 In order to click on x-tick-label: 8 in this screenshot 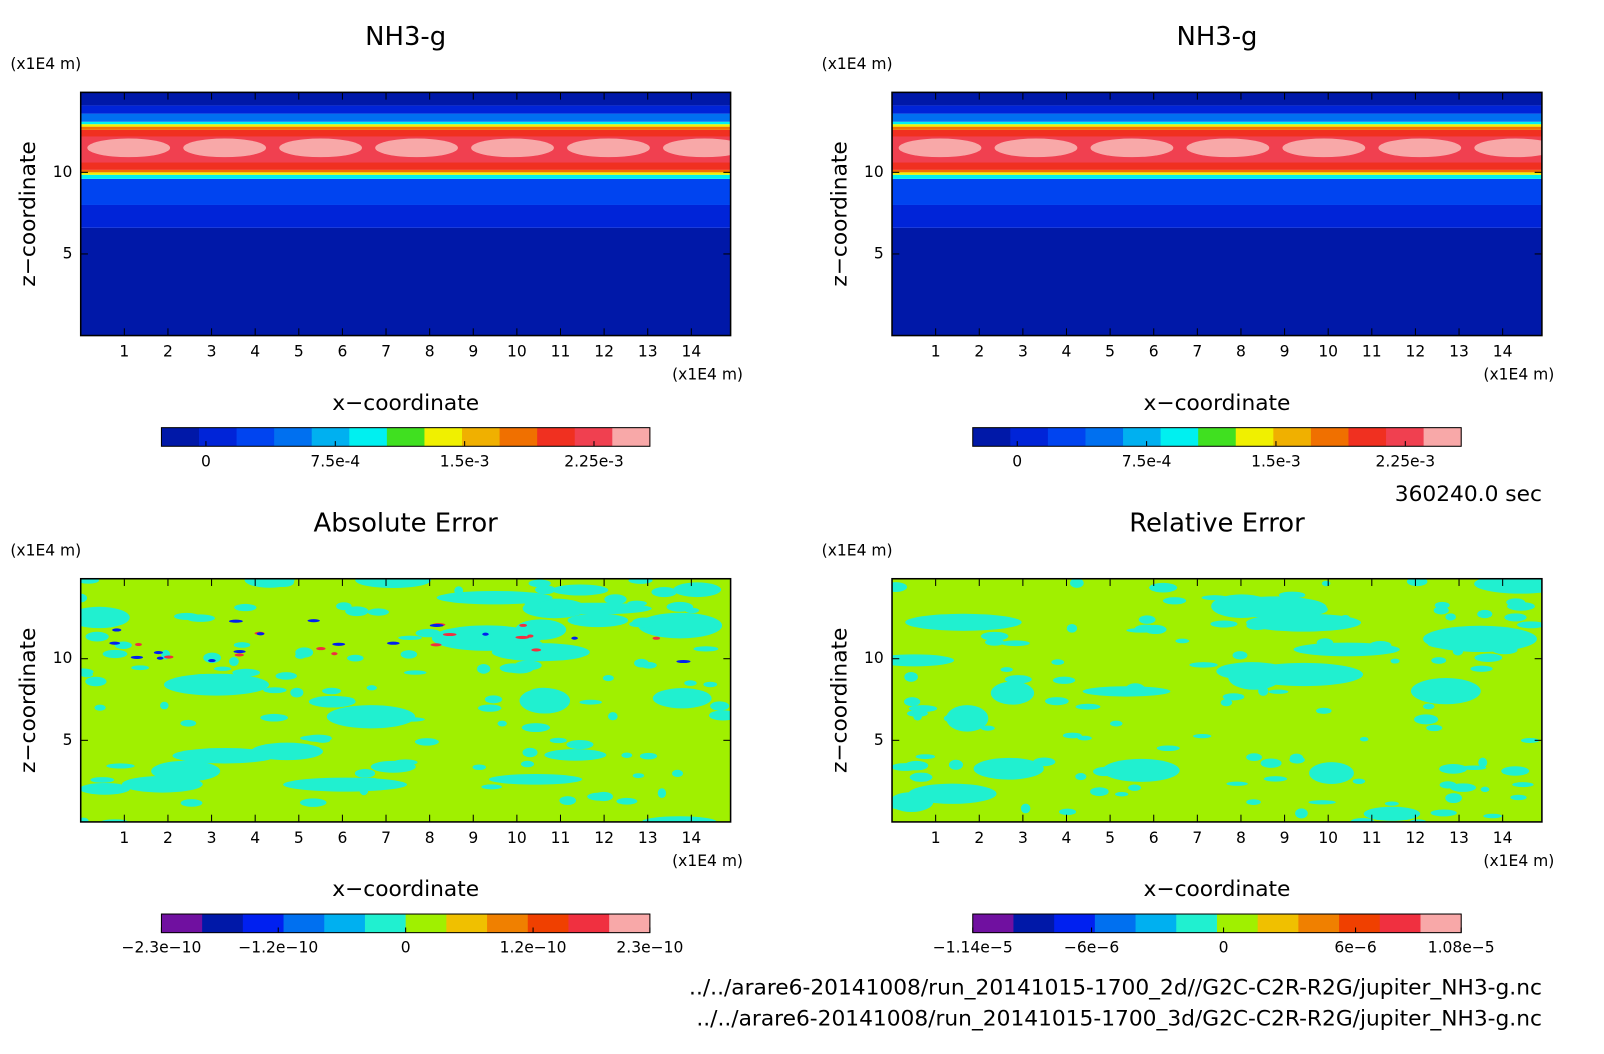, I will do `click(1241, 352)`.